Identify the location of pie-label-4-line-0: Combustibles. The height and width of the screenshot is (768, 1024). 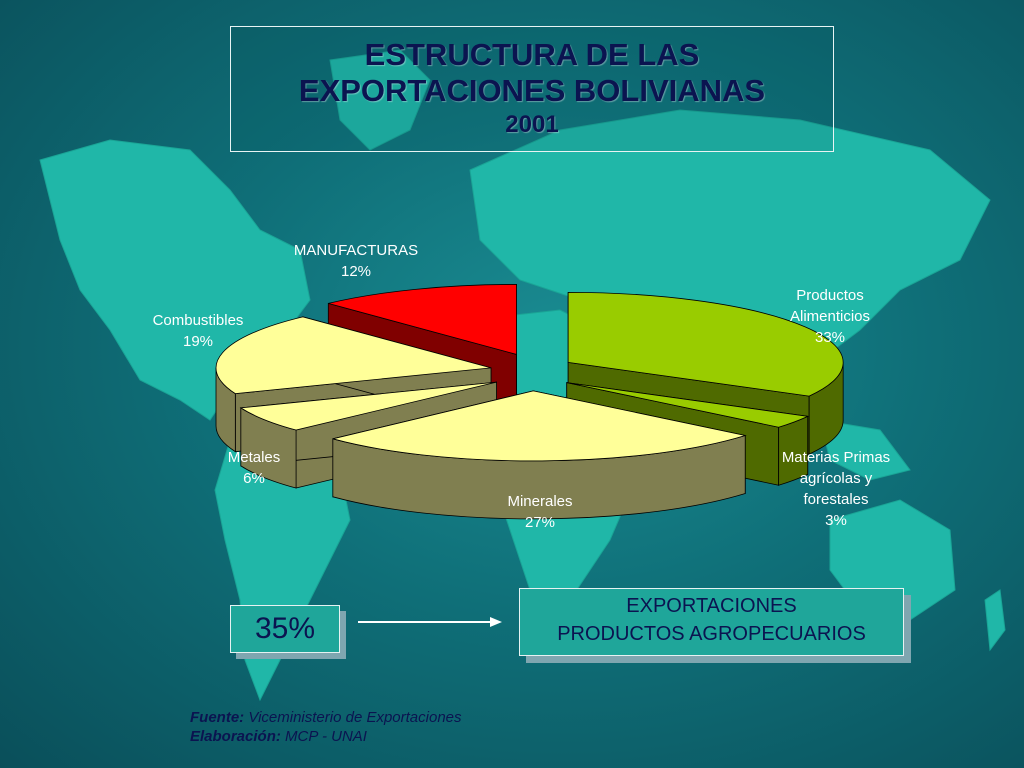
(198, 320).